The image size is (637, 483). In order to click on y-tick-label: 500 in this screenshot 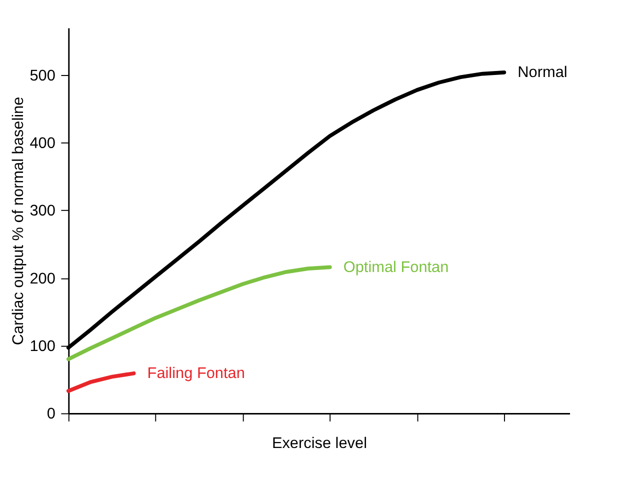, I will do `click(43, 75)`.